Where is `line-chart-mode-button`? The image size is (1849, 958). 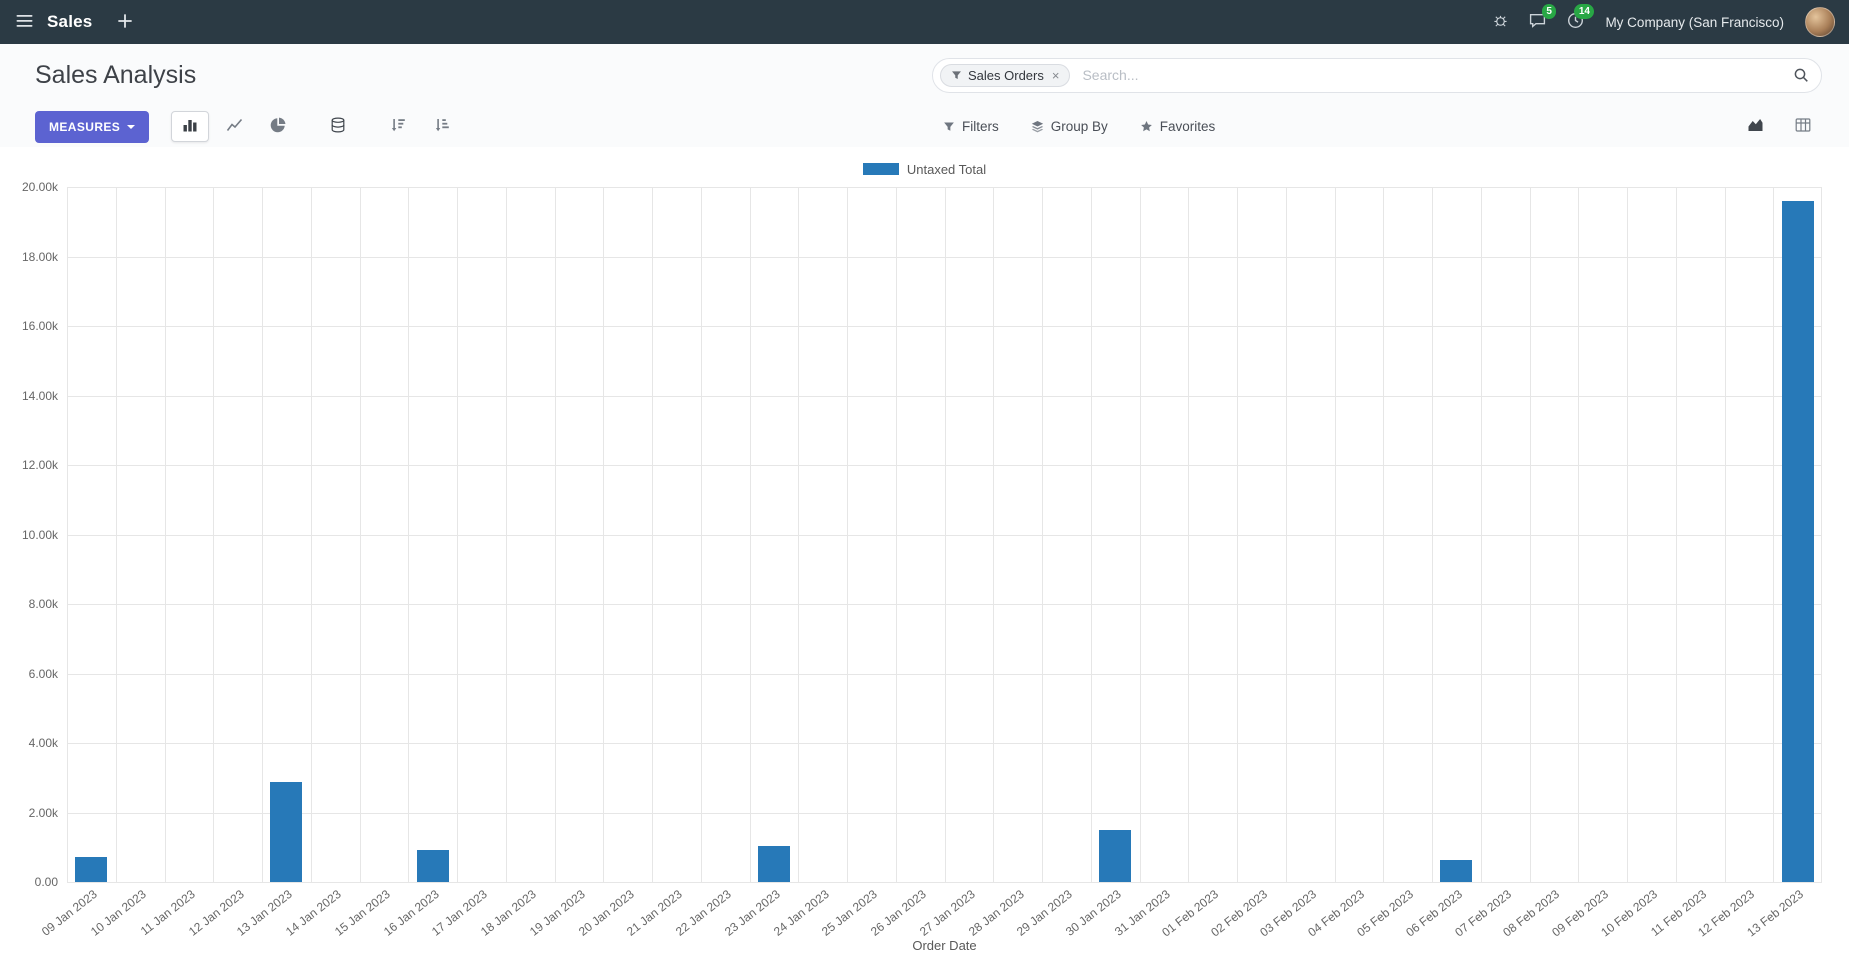 line-chart-mode-button is located at coordinates (234, 126).